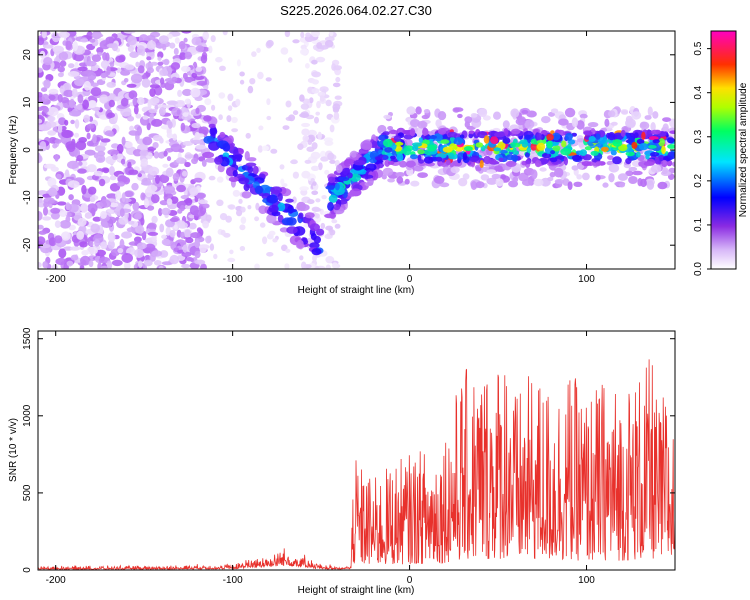 The width and height of the screenshot is (750, 600). What do you see at coordinates (586, 279) in the screenshot?
I see `heatmap-x-tick-label: 100` at bounding box center [586, 279].